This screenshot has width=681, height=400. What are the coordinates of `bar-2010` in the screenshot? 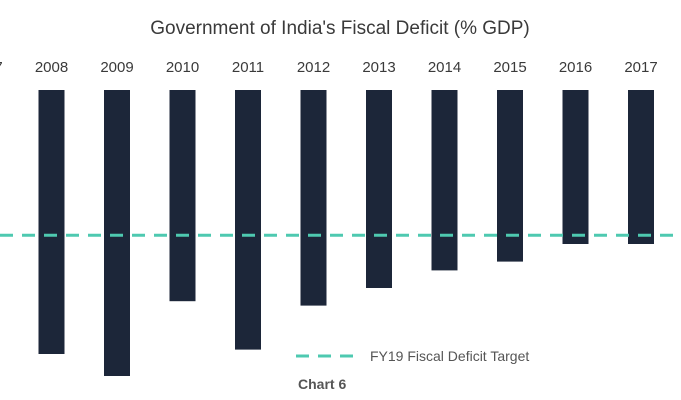 It's located at (182, 196).